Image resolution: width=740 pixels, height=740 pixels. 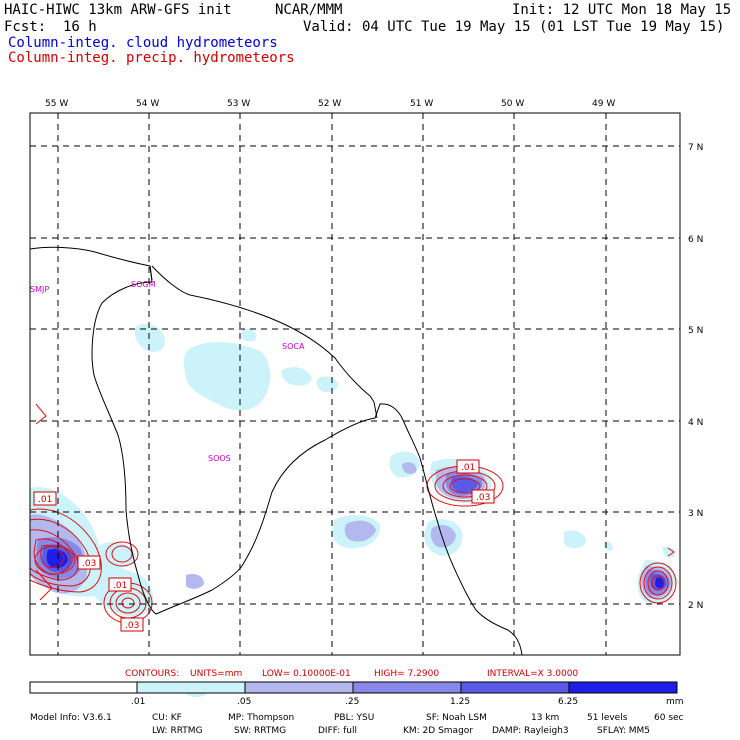 I want to click on lon-label: 53 W, so click(x=238, y=104).